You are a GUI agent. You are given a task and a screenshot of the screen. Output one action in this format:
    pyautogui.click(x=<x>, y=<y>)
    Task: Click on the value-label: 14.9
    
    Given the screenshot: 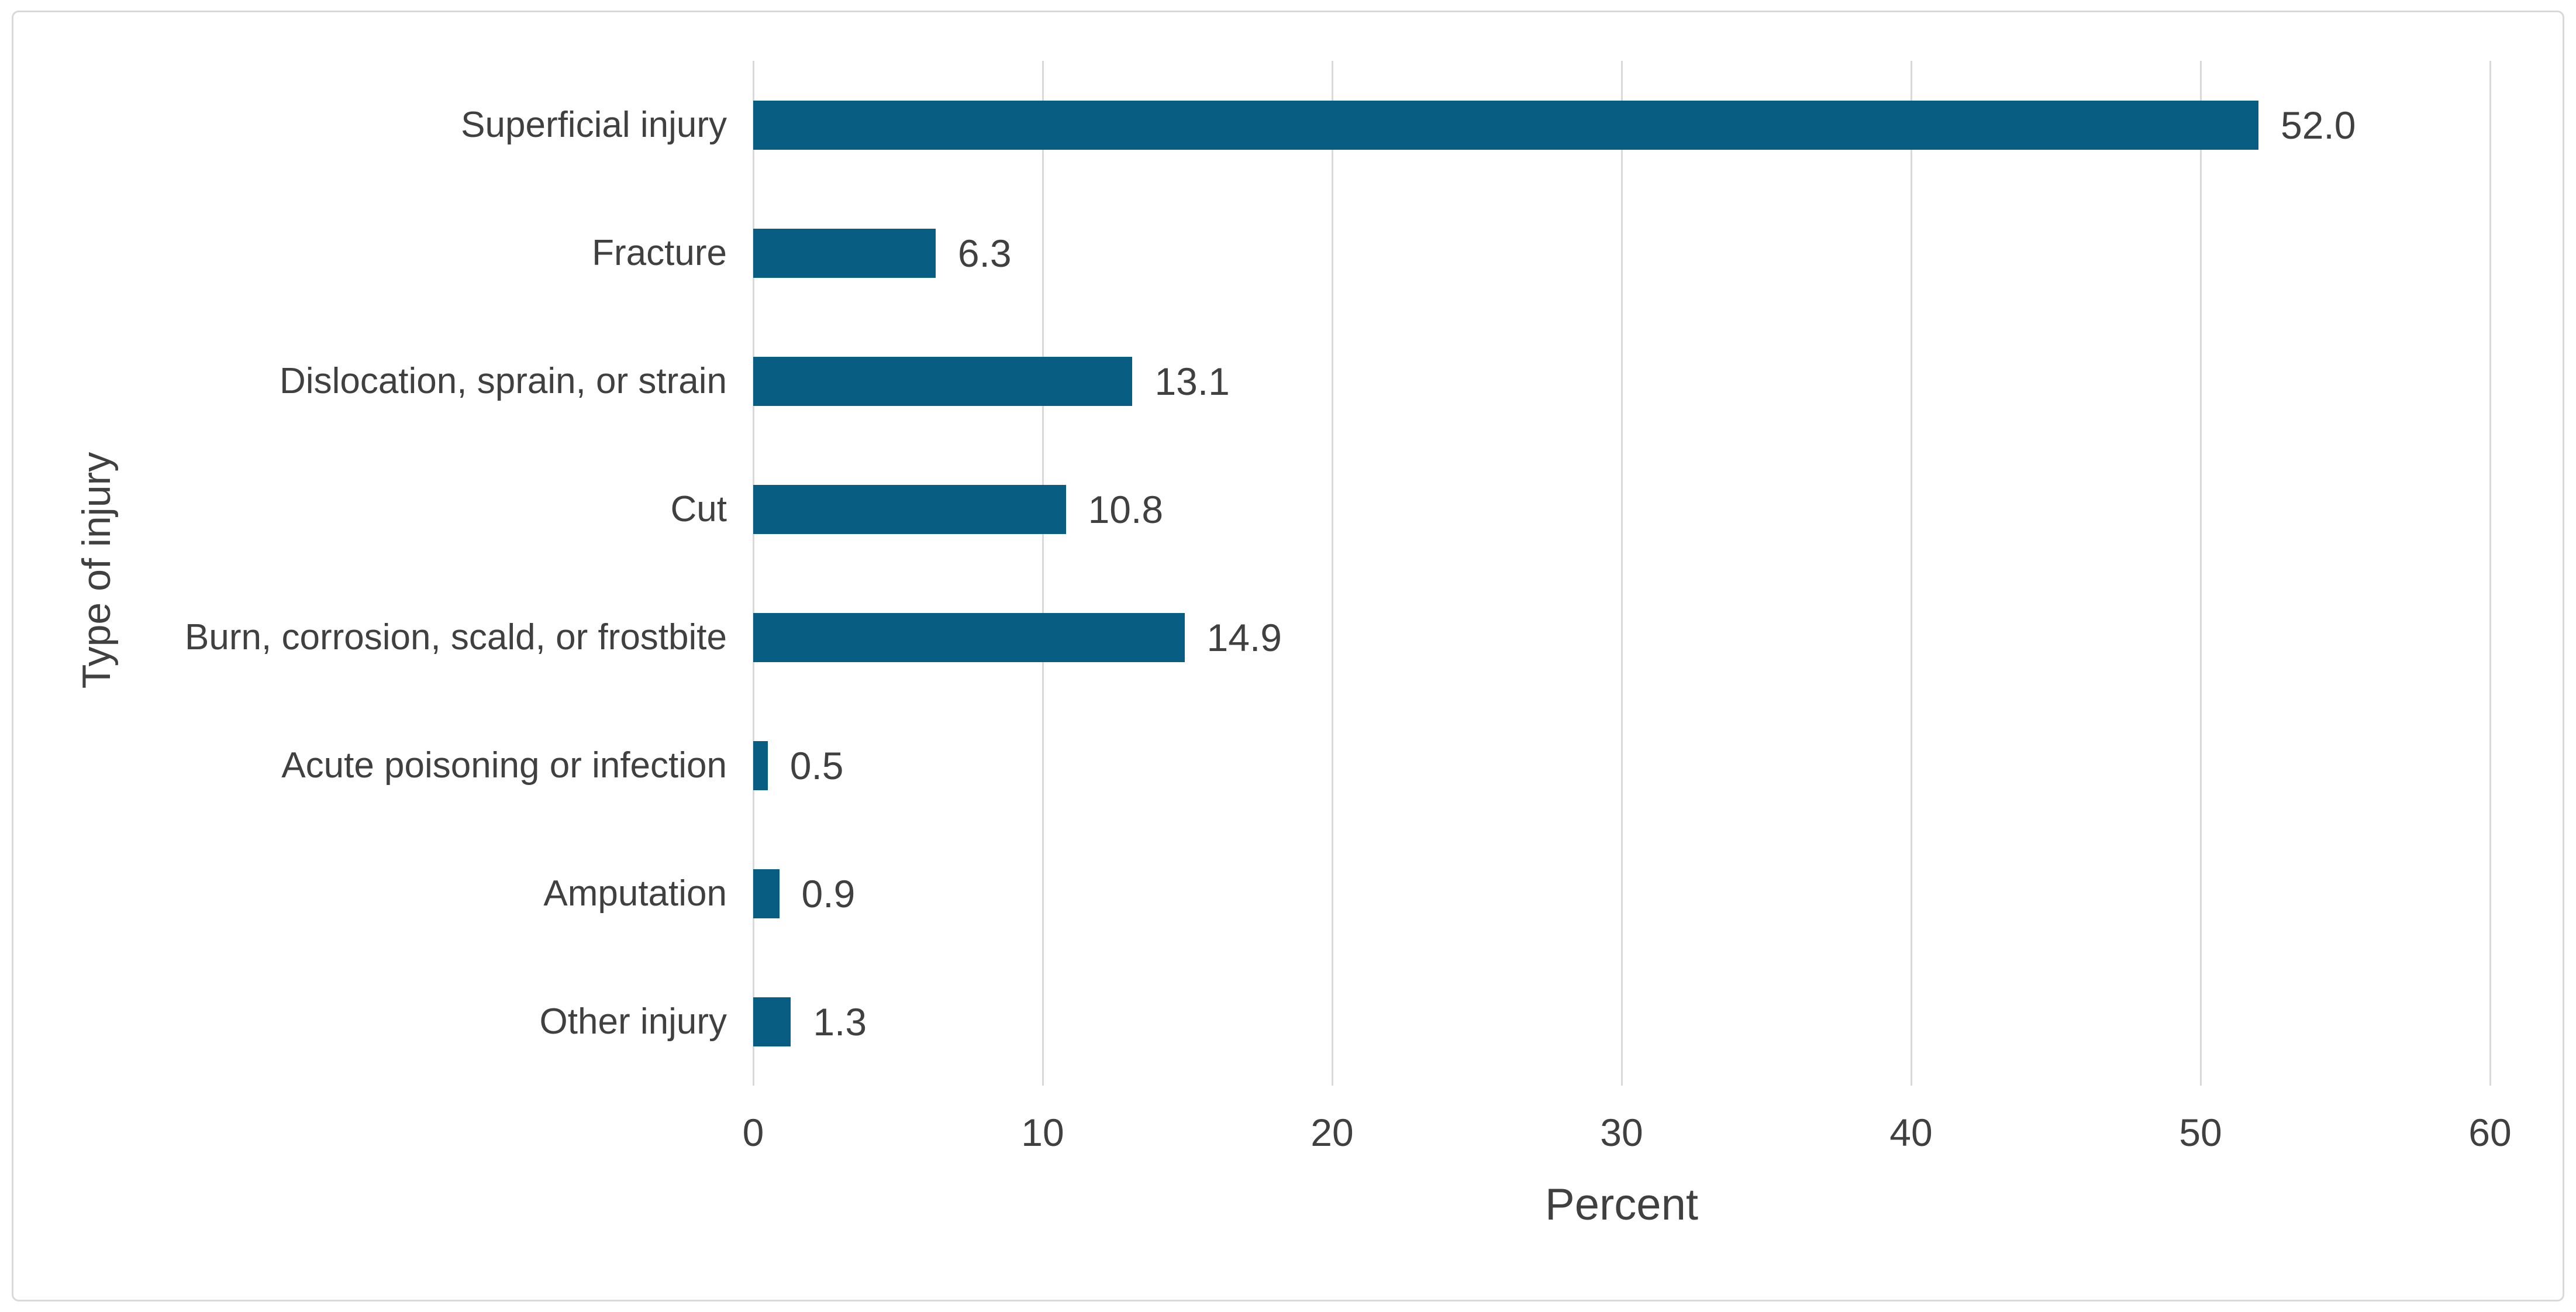 What is the action you would take?
    pyautogui.click(x=1244, y=637)
    